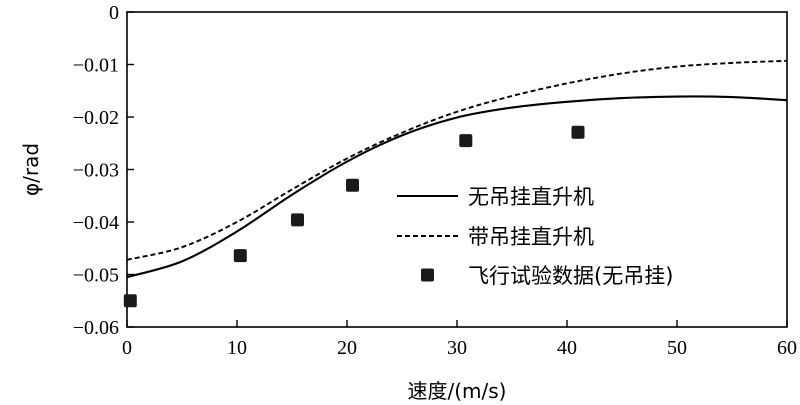 This screenshot has height=405, width=800. What do you see at coordinates (427, 275) in the screenshot?
I see `legend-swatch-marker` at bounding box center [427, 275].